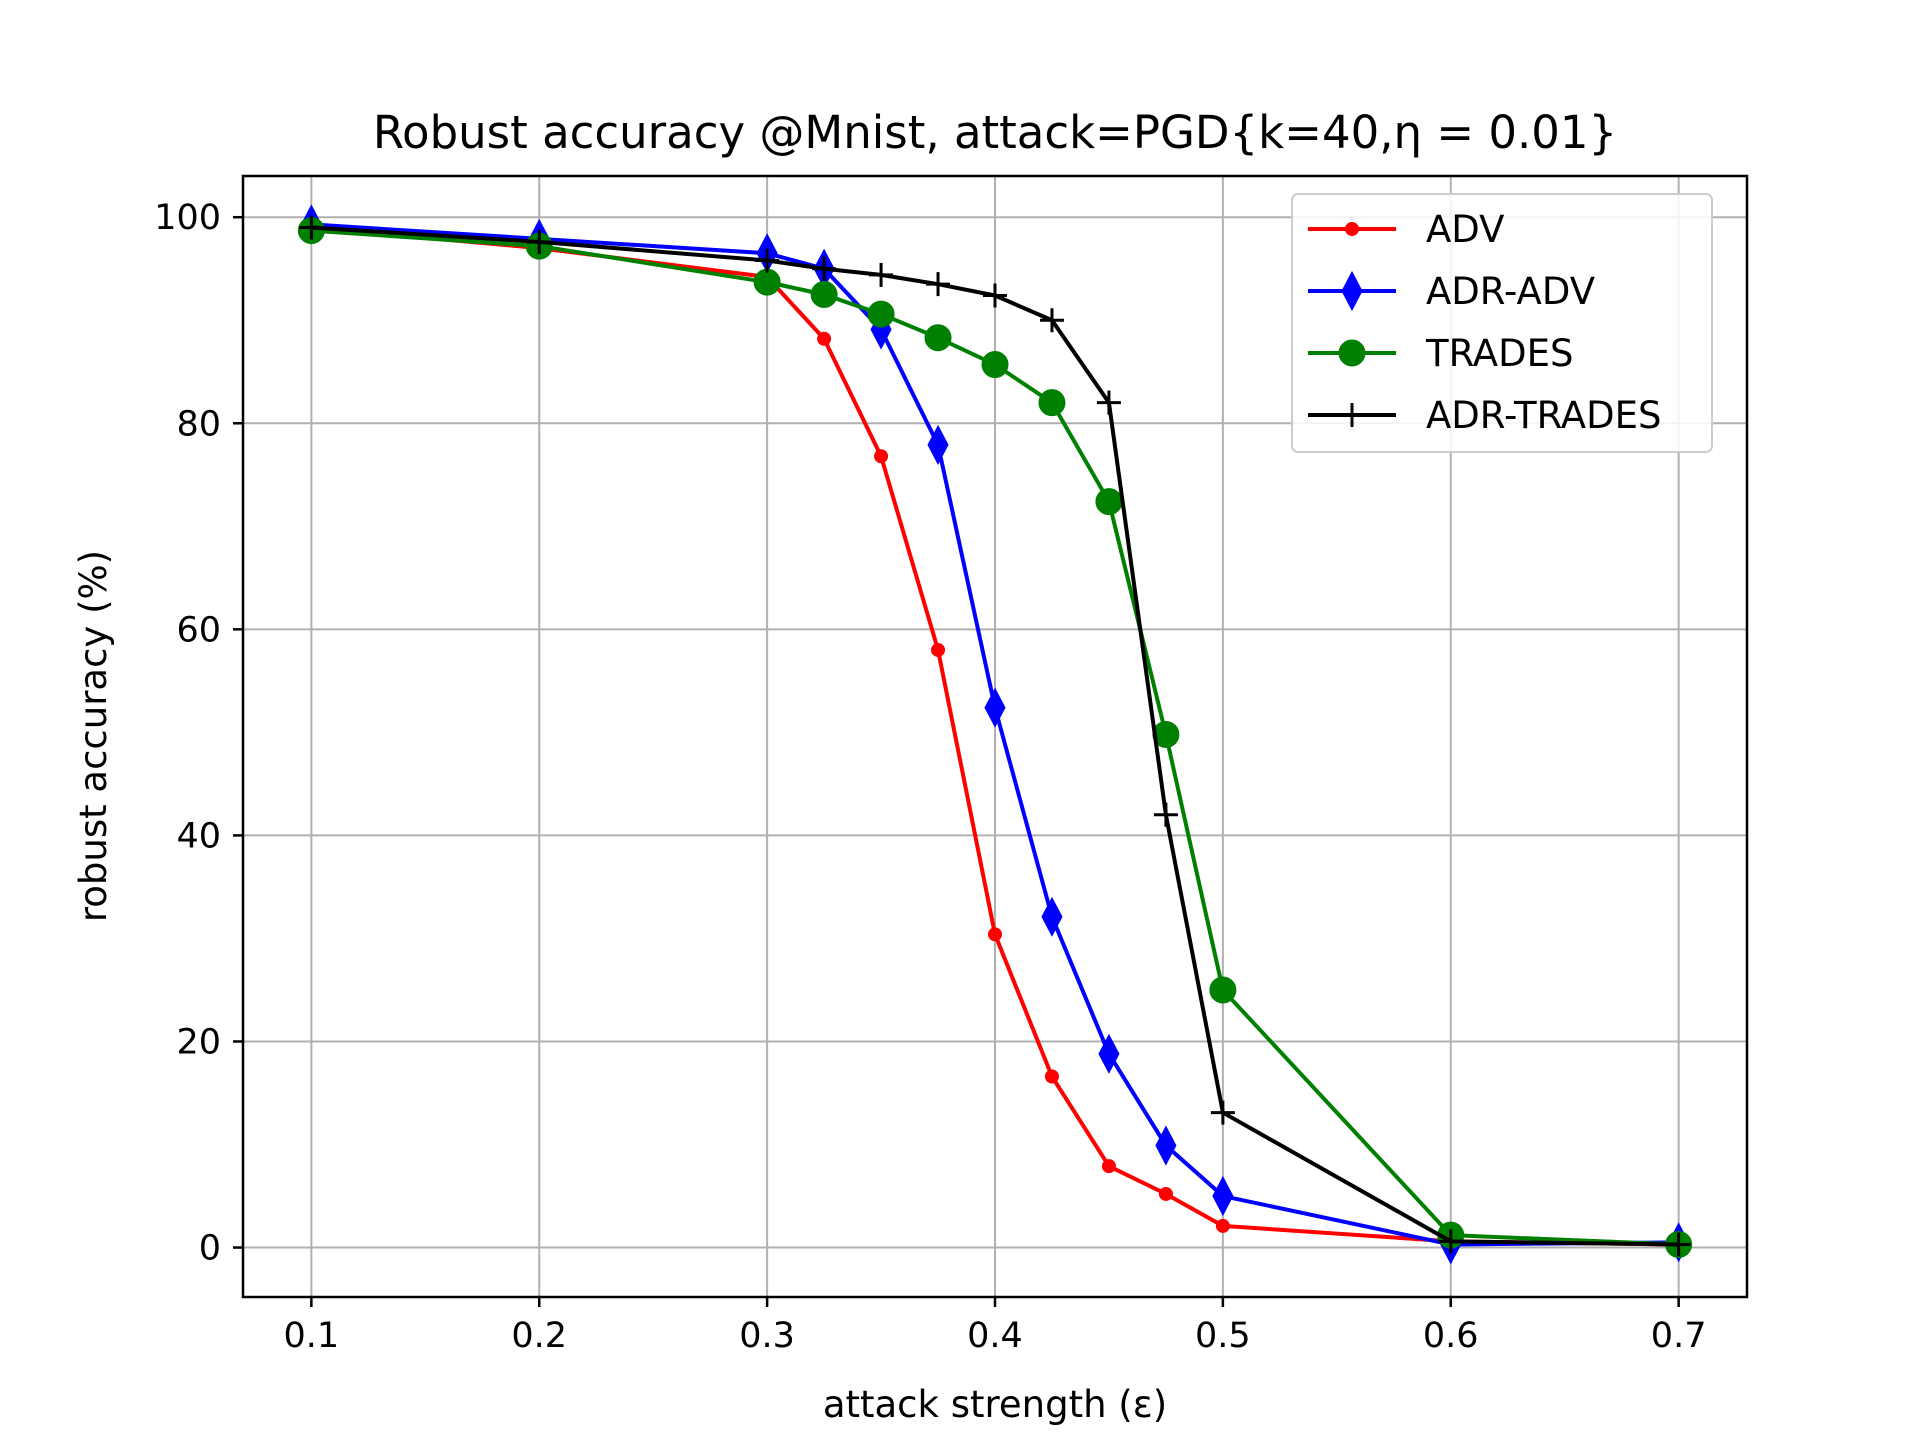  What do you see at coordinates (1352, 291) in the screenshot?
I see `legend-marker-adr-adv` at bounding box center [1352, 291].